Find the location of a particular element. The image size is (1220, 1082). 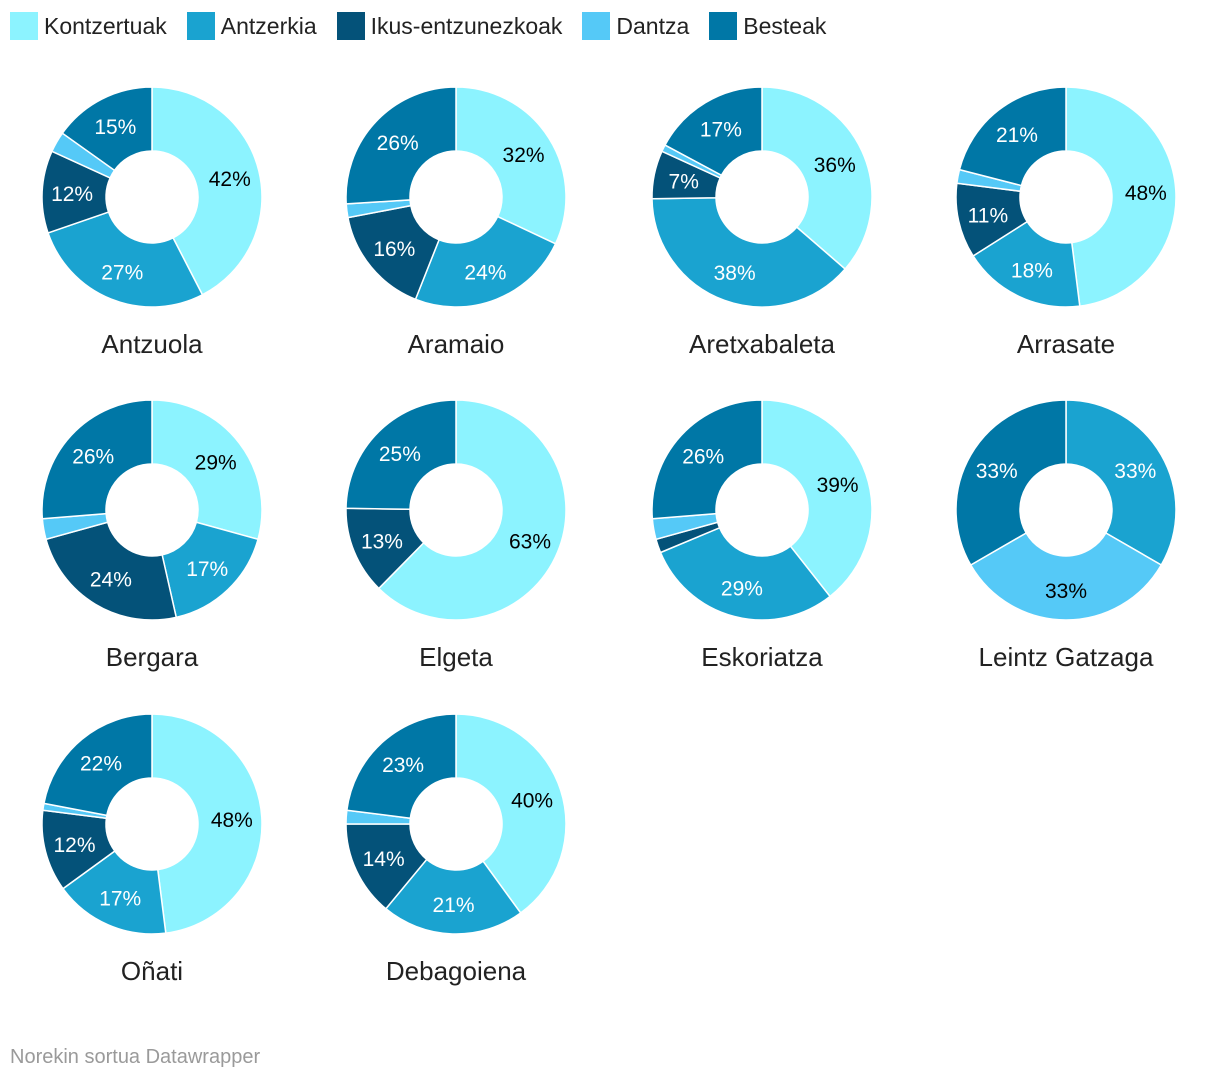

donut-title: Oñati is located at coordinates (152, 971).